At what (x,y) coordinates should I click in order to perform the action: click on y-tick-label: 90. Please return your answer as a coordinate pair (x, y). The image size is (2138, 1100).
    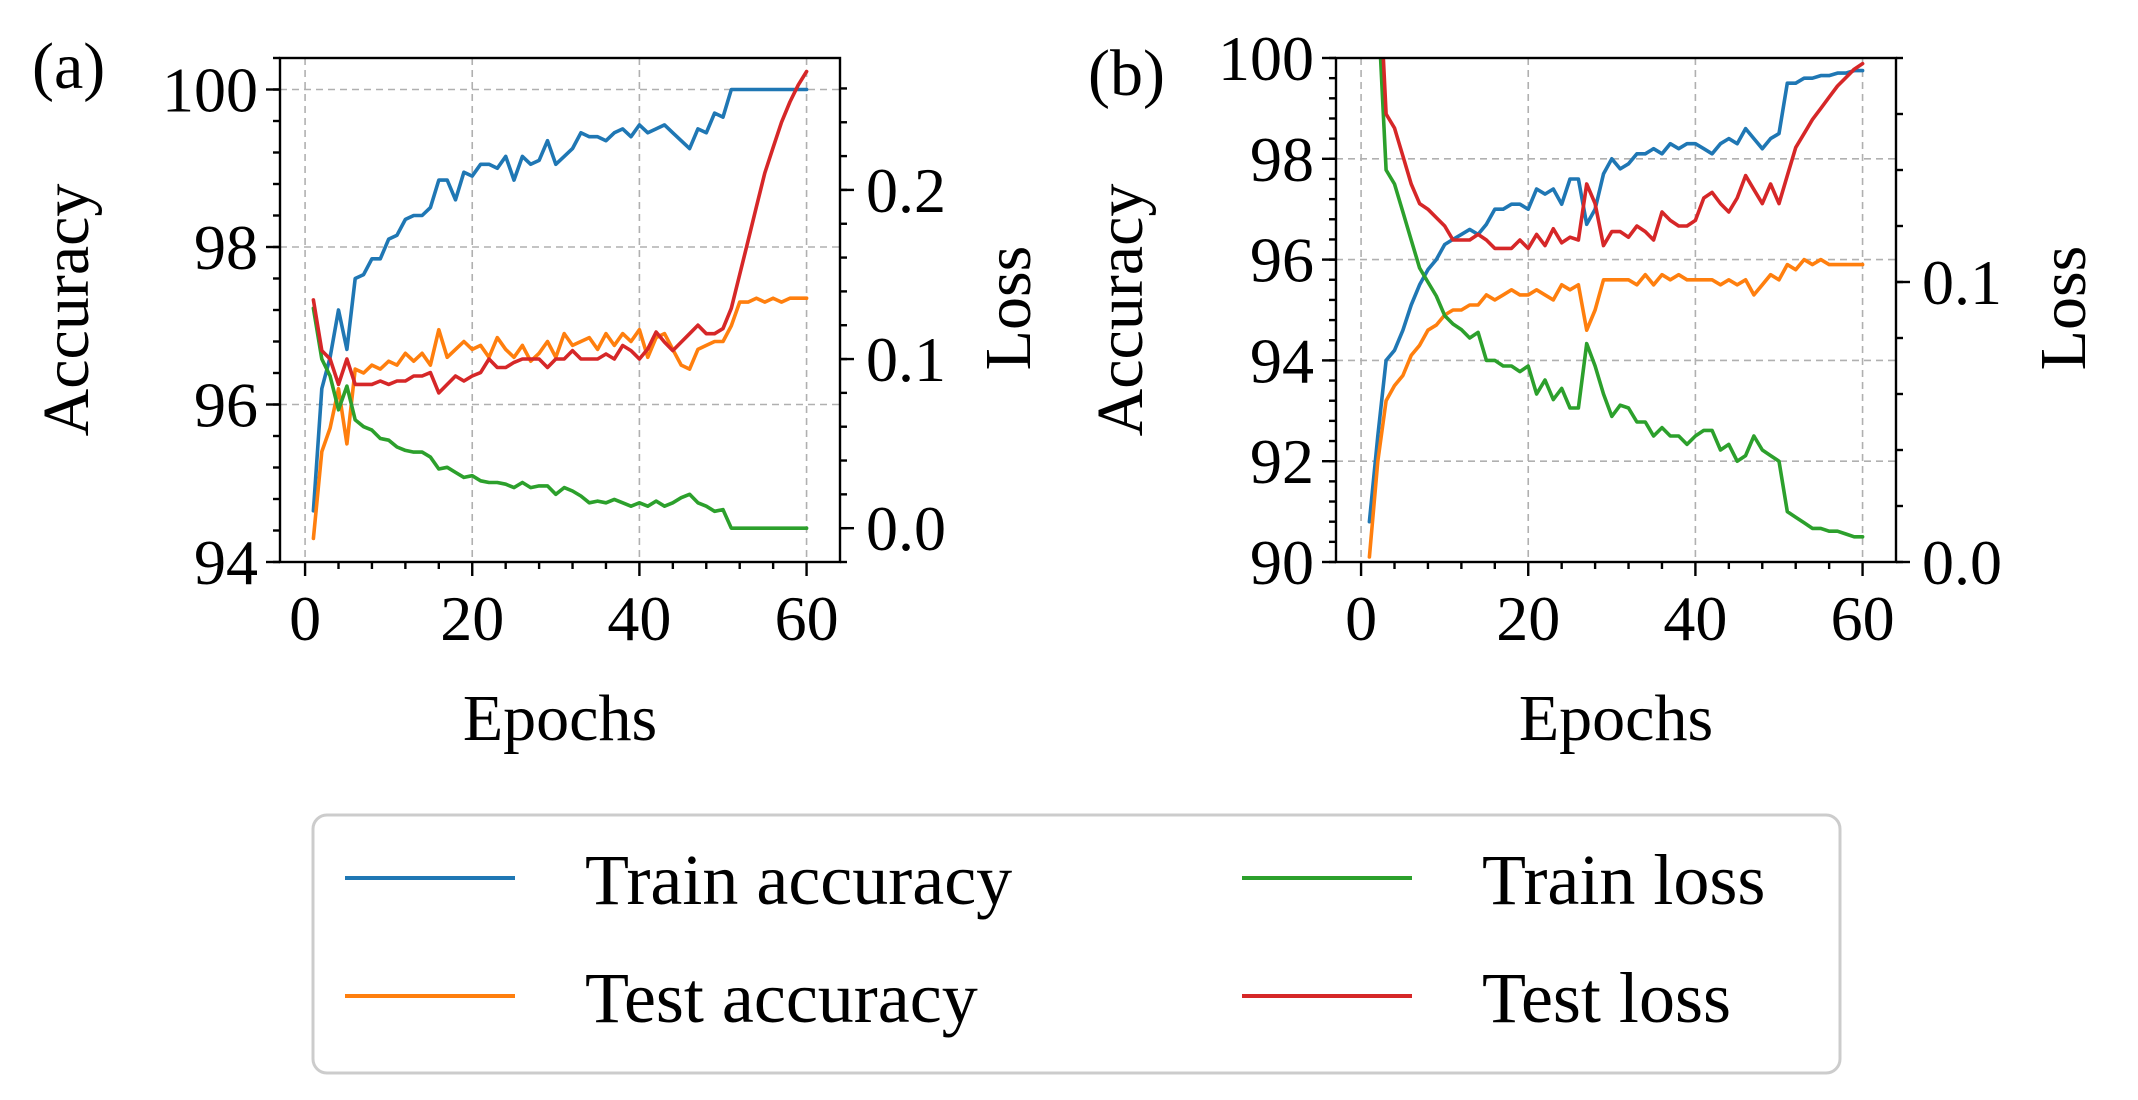
    Looking at the image, I should click on (1282, 562).